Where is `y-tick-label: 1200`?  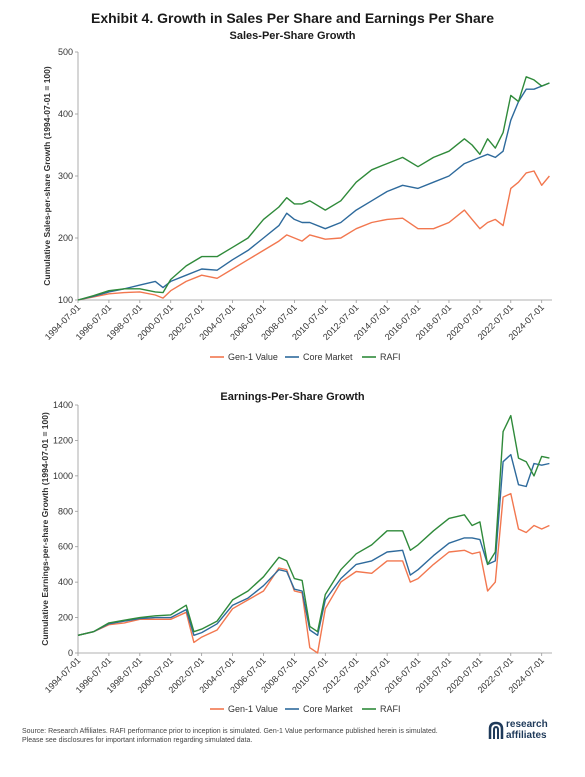
y-tick-label: 1200 is located at coordinates (63, 440).